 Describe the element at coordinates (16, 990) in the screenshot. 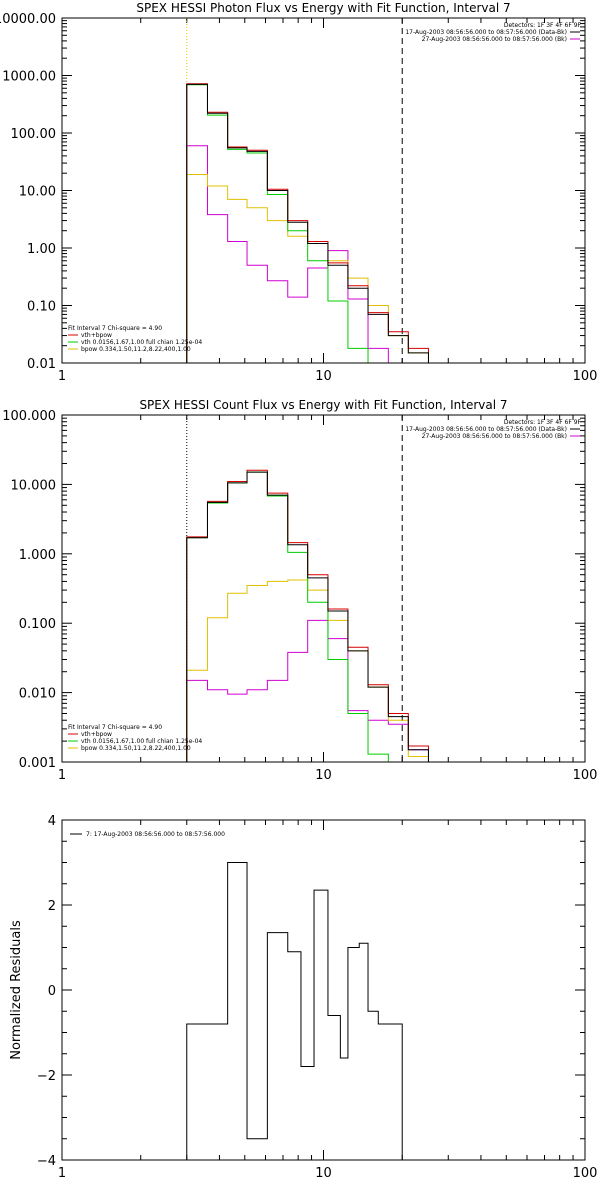

I see `y-axis-label: Normalized Residuals` at that location.